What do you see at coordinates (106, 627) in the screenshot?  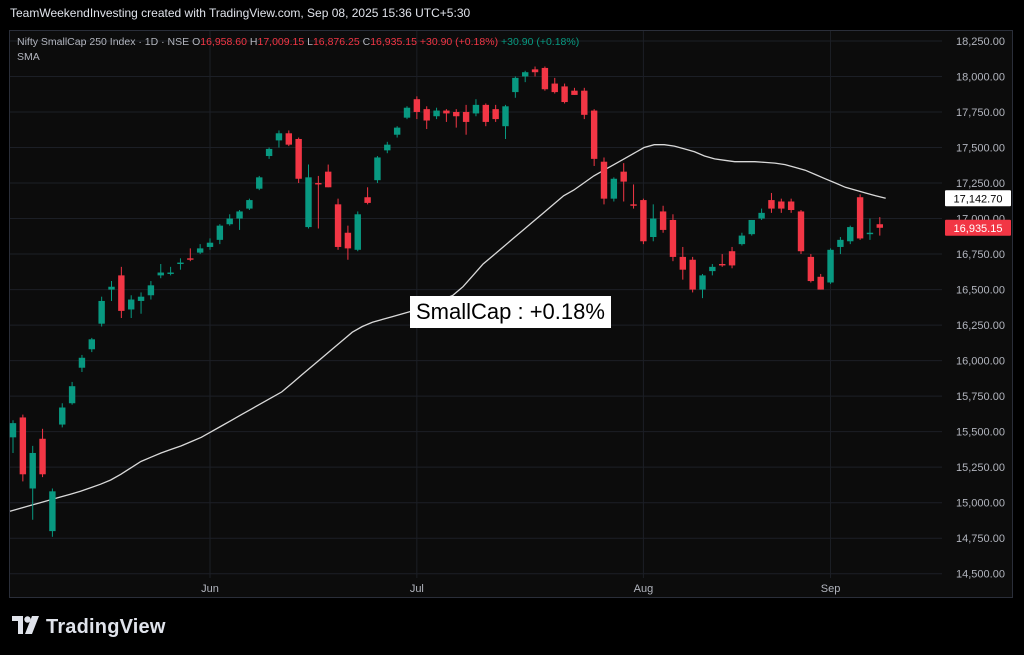 I see `brand-name: TradingView` at bounding box center [106, 627].